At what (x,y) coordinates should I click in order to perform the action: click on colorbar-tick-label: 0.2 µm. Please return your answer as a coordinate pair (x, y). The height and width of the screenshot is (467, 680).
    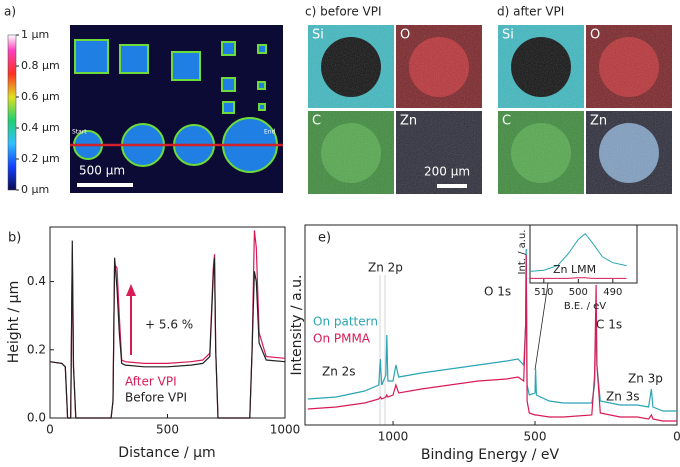
    Looking at the image, I should click on (40, 158).